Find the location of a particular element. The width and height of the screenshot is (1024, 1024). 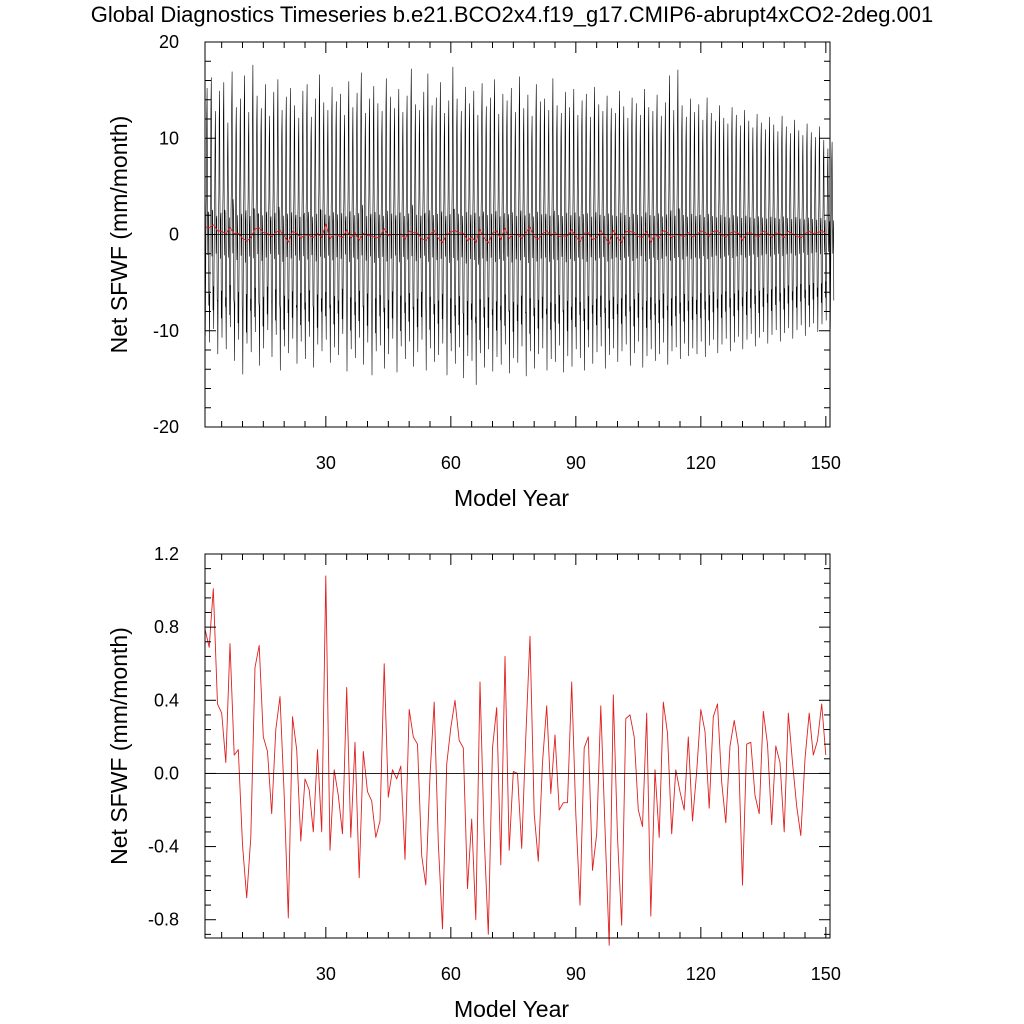

y-tick-label: 20 is located at coordinates (169, 42).